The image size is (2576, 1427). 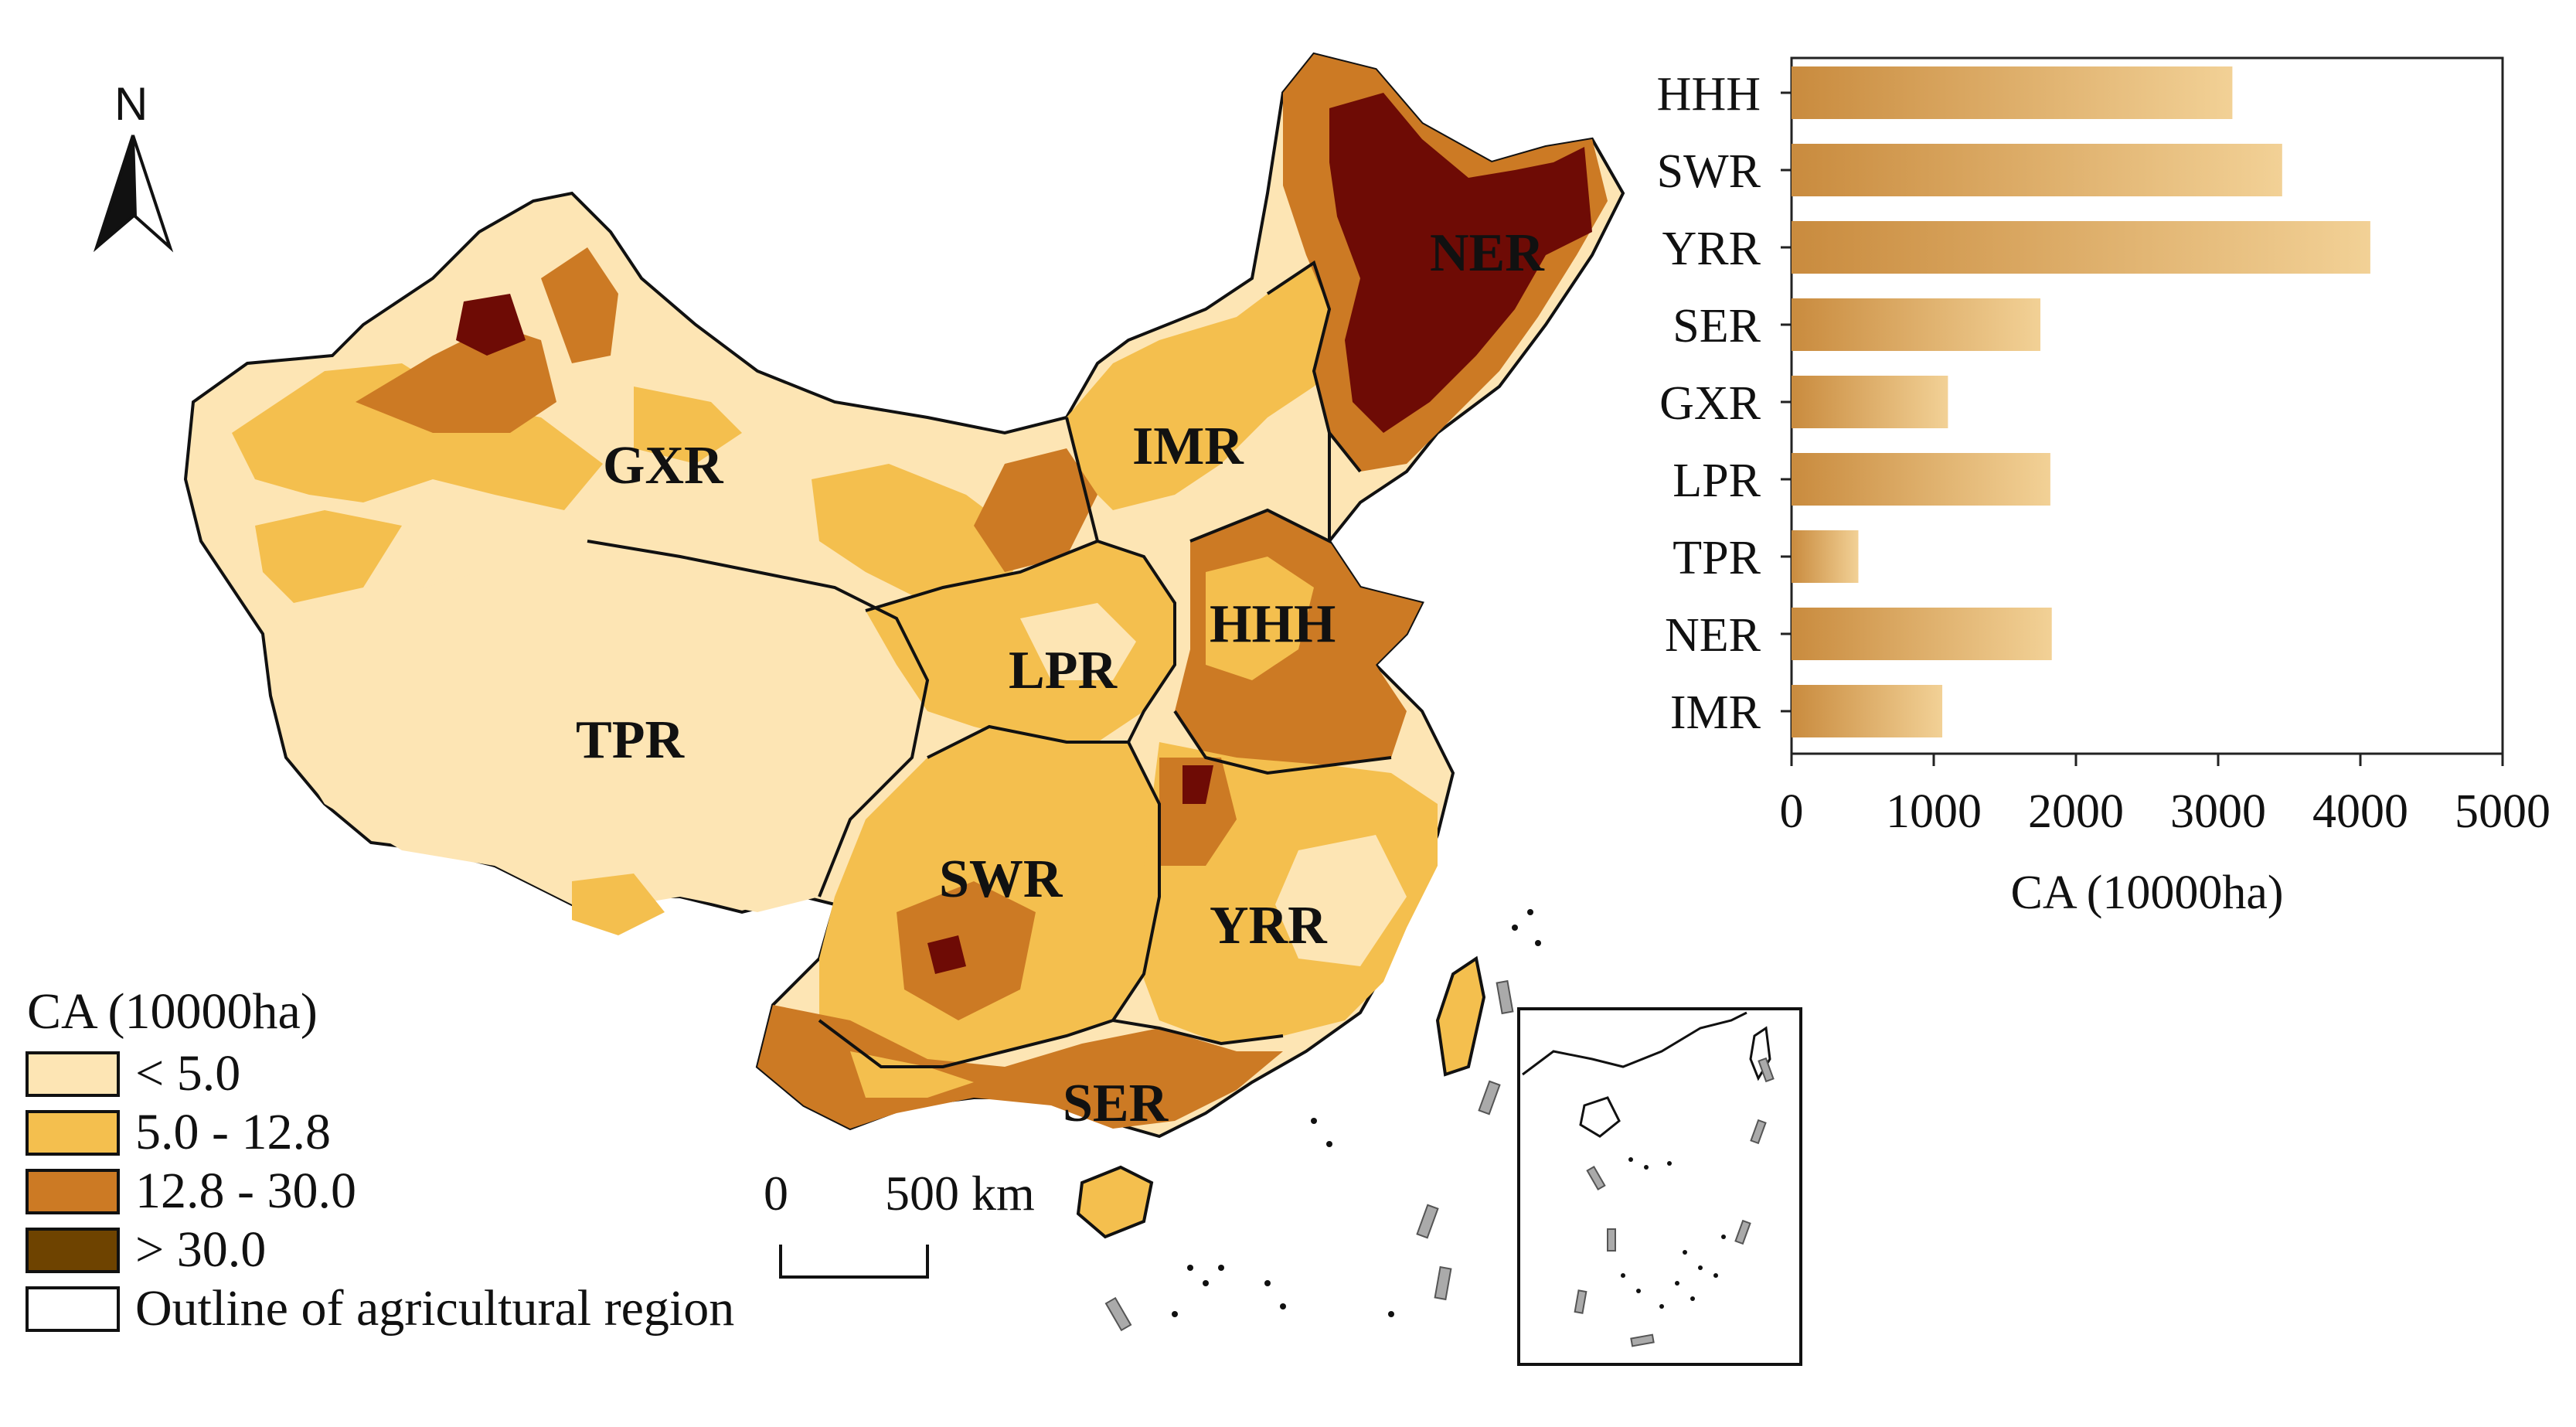 What do you see at coordinates (172, 1011) in the screenshot?
I see `legend-title: CA (10000ha)` at bounding box center [172, 1011].